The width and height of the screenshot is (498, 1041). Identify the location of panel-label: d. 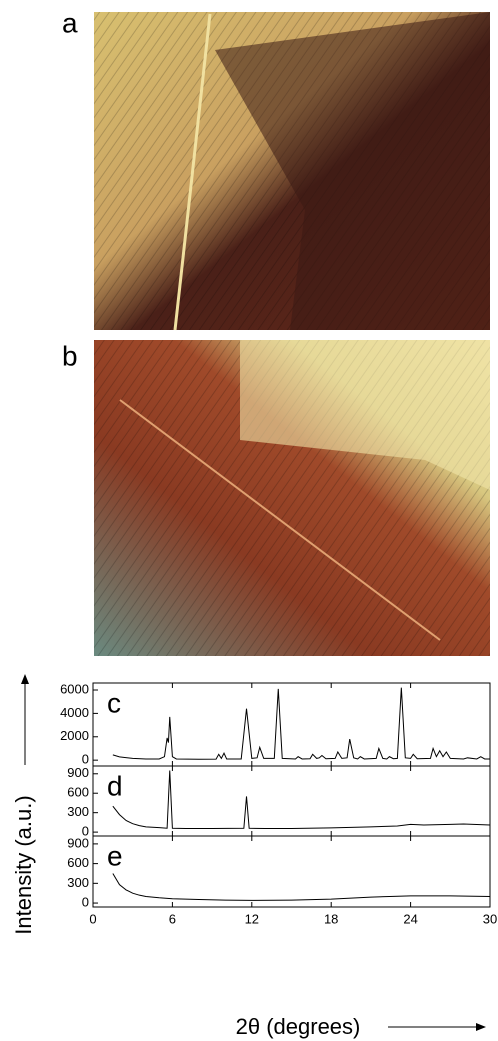
(115, 785).